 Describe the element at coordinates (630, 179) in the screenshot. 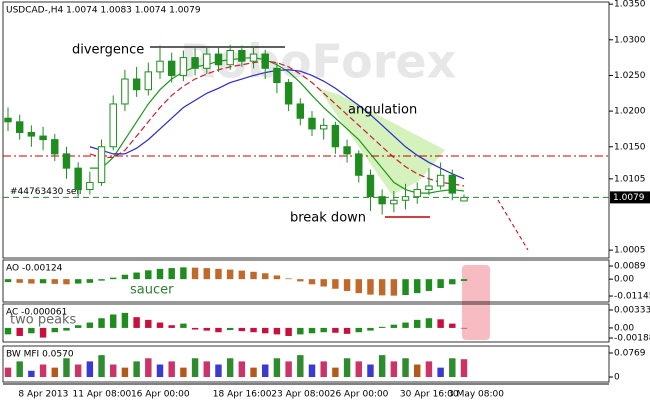

I see `y-tick-label: 1.0105` at that location.